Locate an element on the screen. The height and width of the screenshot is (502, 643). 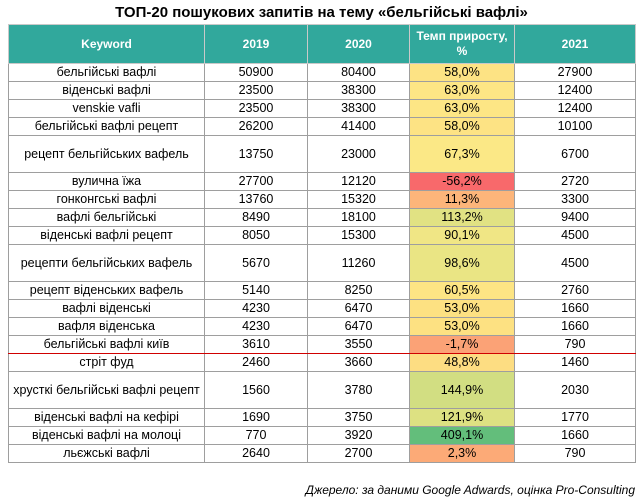
keyword-cell: бельгійські вафлі київ is located at coordinates (106, 344).